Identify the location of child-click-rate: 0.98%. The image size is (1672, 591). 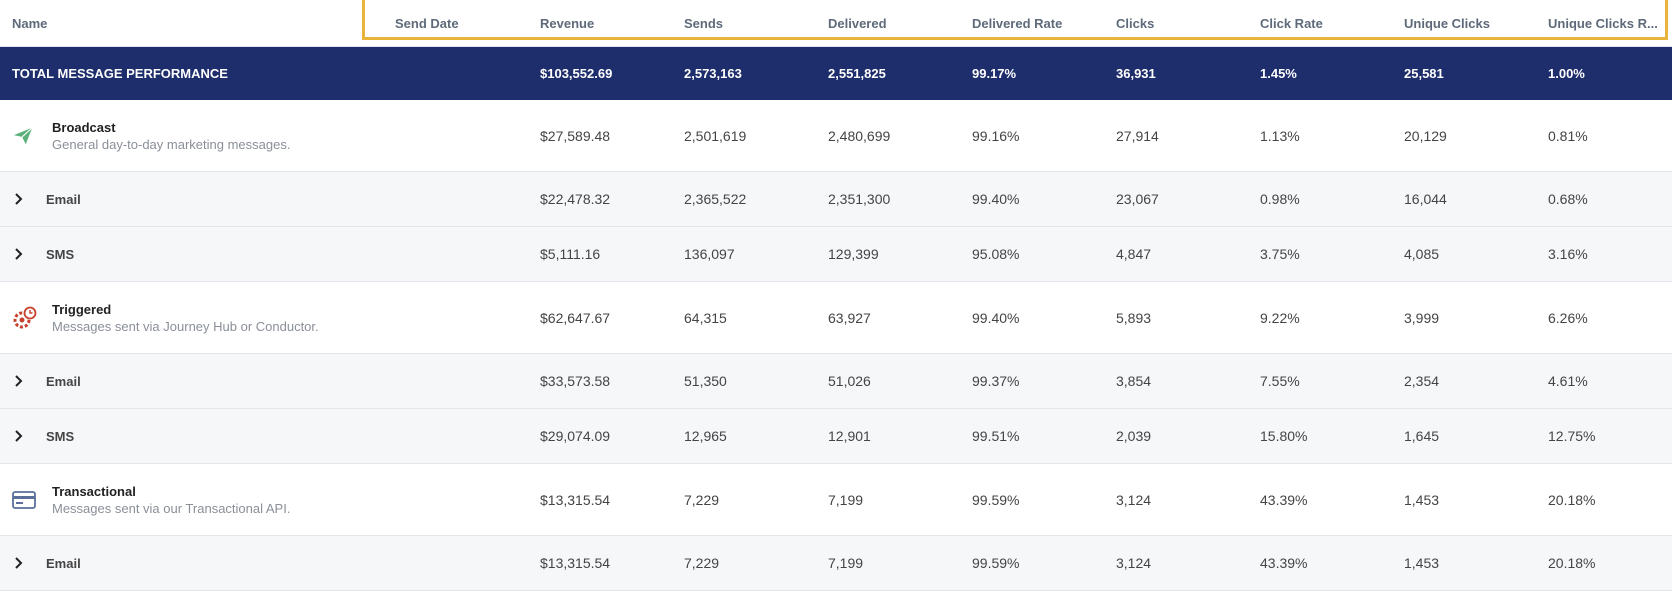
(1280, 199).